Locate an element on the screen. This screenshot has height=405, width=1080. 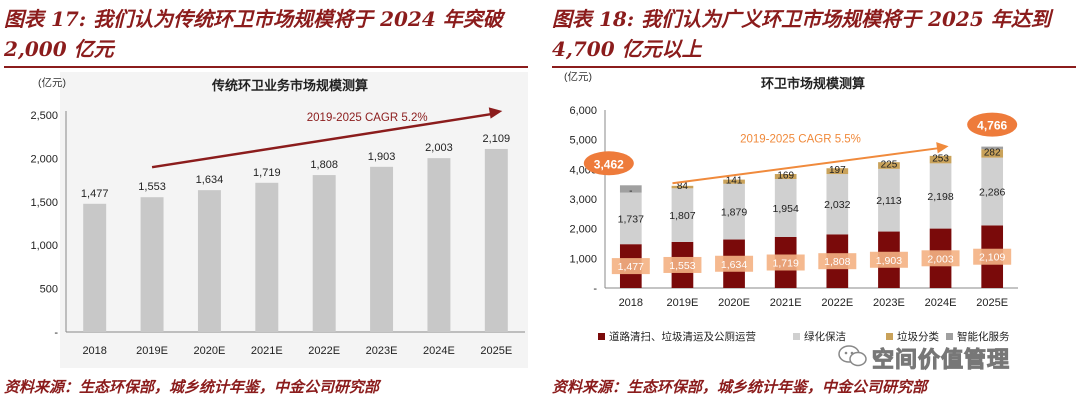
total-callout-label: 4,766 is located at coordinates (992, 126).